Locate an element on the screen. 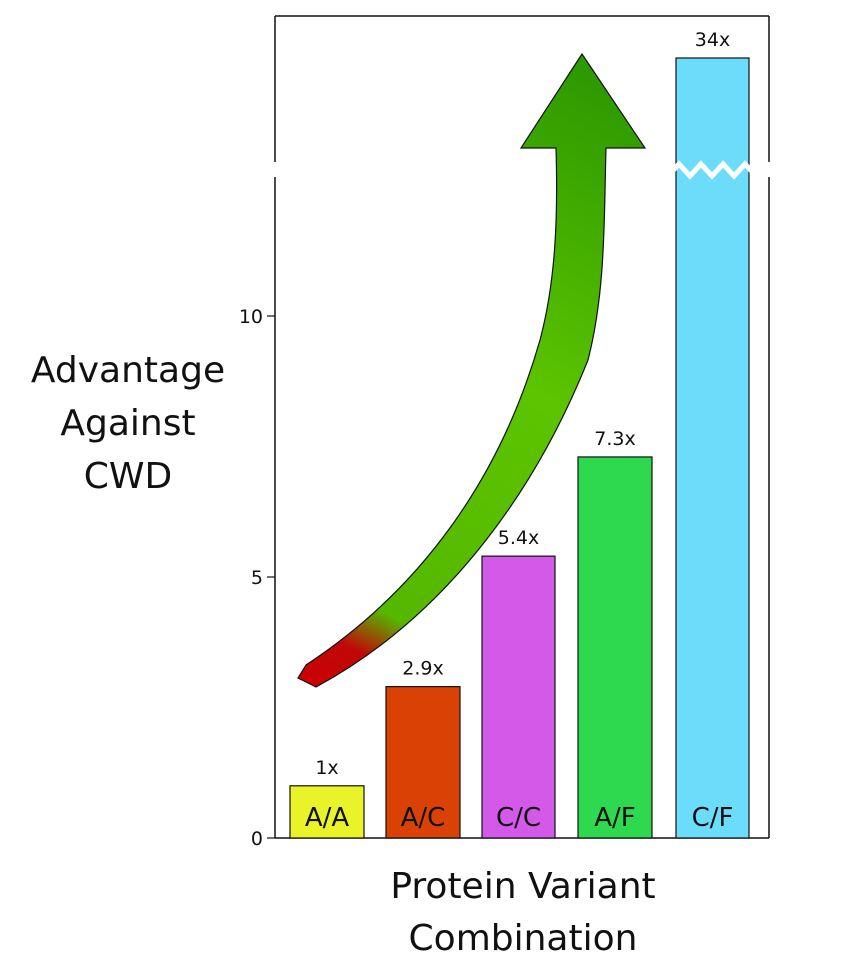  category-label: A/F is located at coordinates (615, 818).